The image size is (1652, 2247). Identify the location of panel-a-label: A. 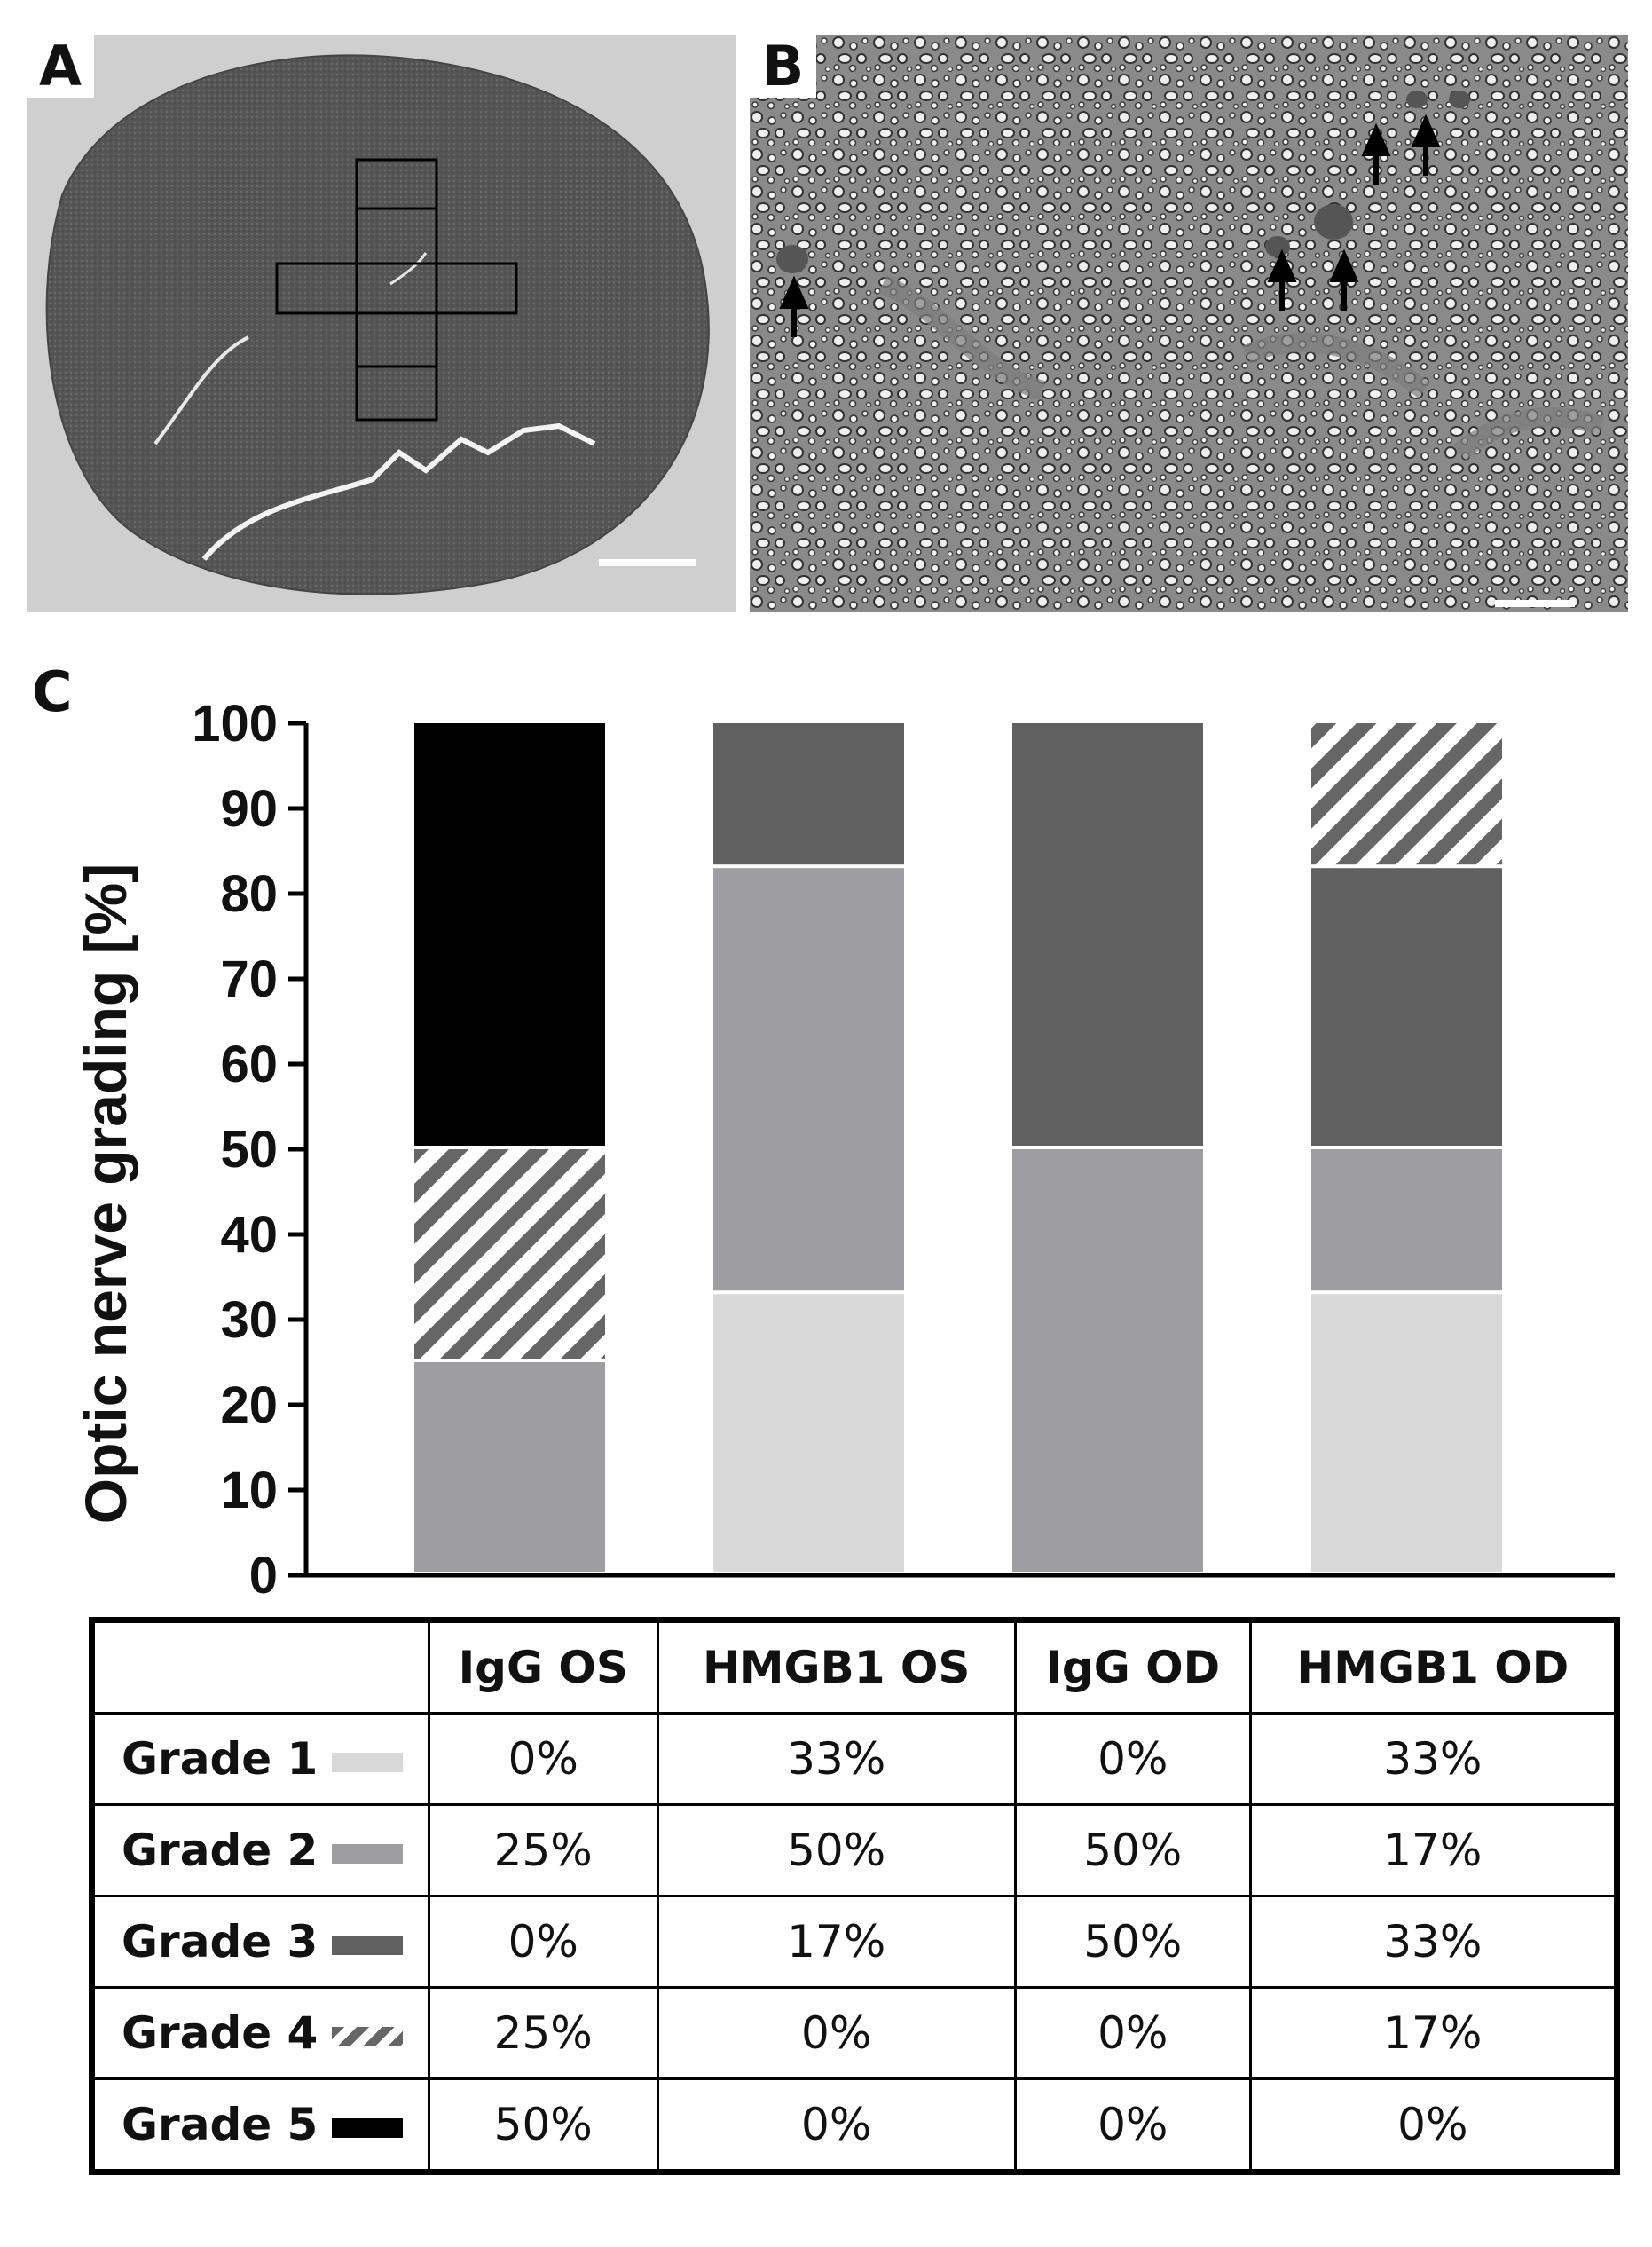
(60, 66).